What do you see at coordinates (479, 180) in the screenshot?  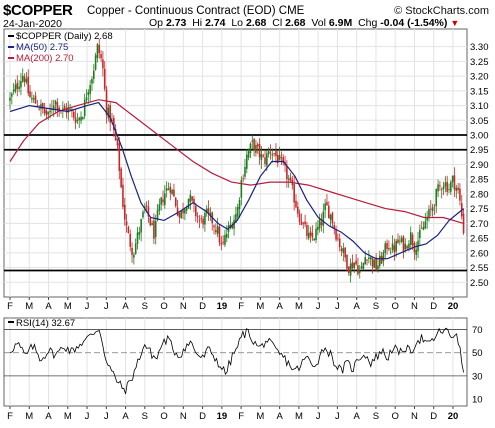 I see `price-y-tick-label: 2.85` at bounding box center [479, 180].